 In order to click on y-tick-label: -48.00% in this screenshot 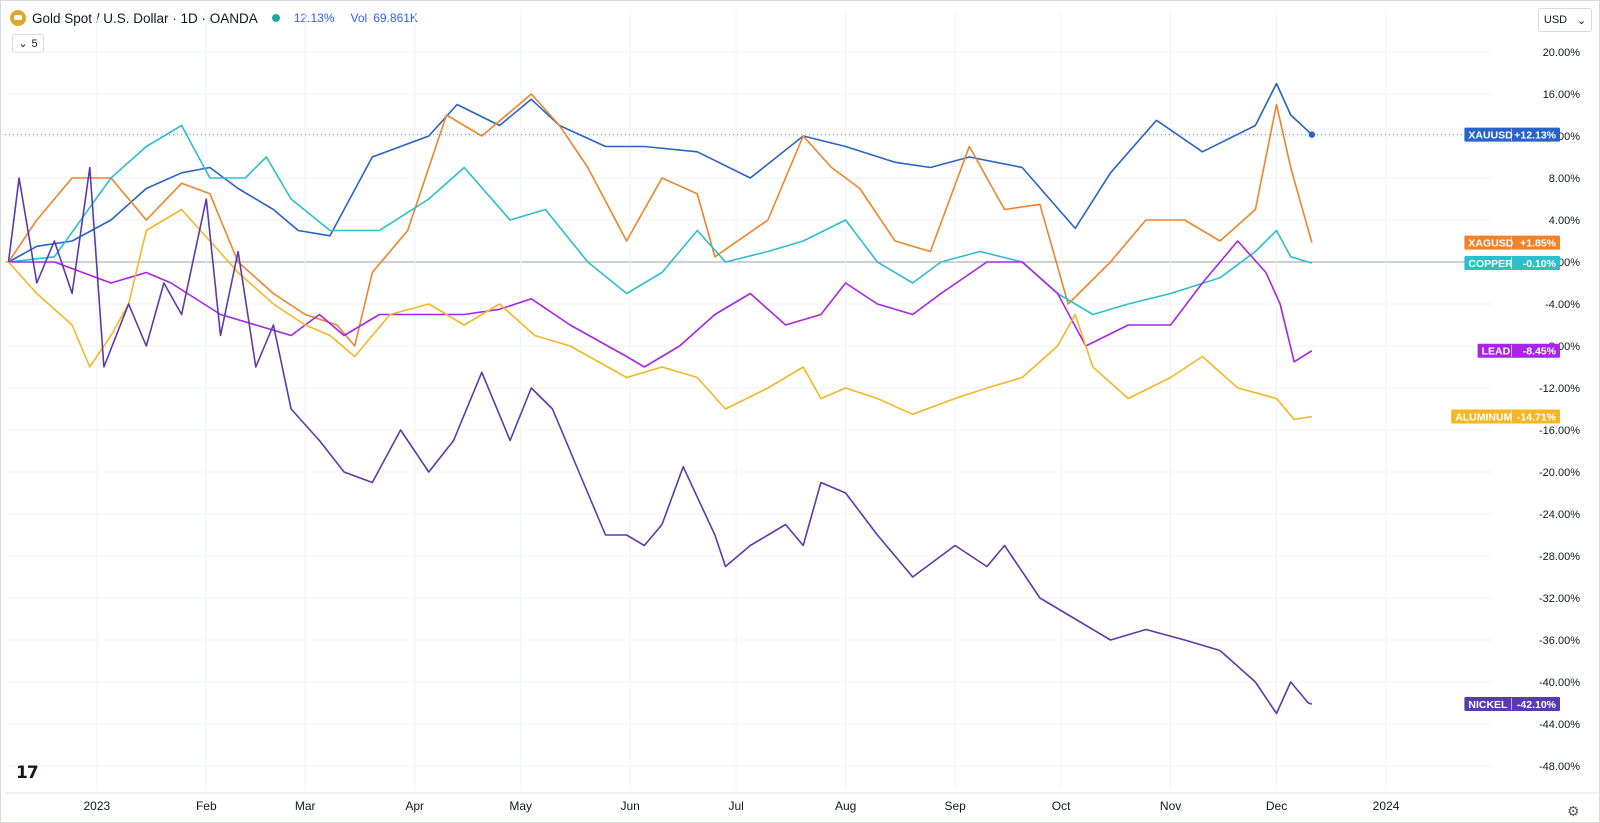, I will do `click(1559, 767)`.